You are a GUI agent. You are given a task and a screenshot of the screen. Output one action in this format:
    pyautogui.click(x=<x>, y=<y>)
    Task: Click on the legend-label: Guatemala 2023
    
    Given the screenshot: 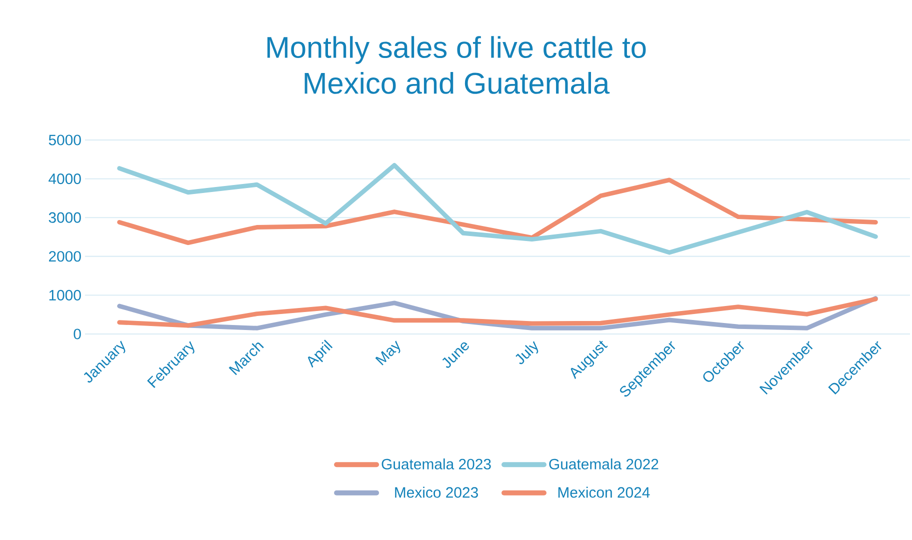 What is the action you would take?
    pyautogui.click(x=436, y=464)
    